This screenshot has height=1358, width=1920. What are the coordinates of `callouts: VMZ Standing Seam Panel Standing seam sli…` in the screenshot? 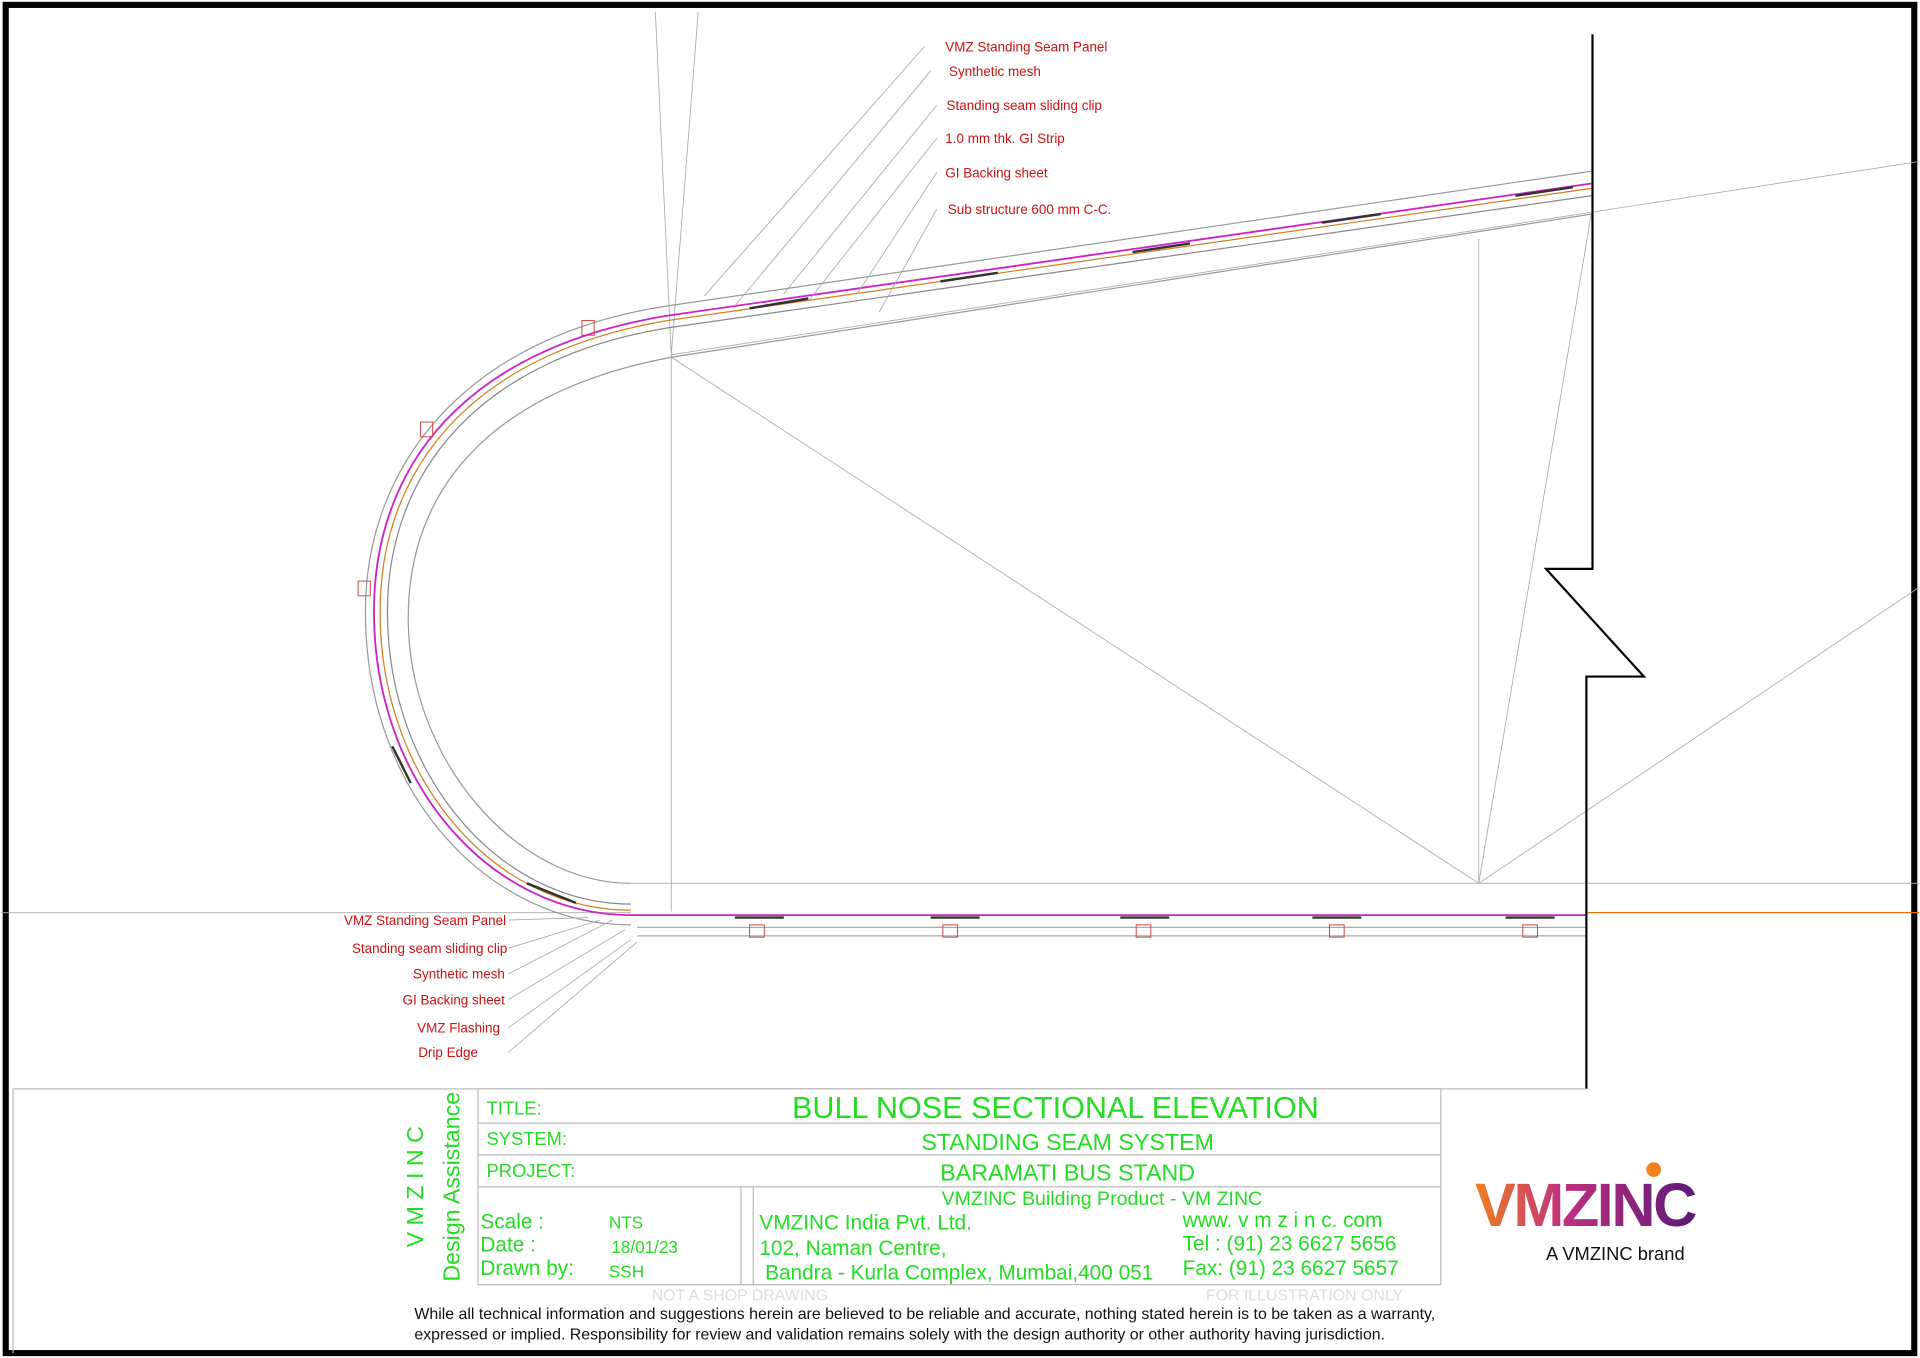 It's located at (425, 986).